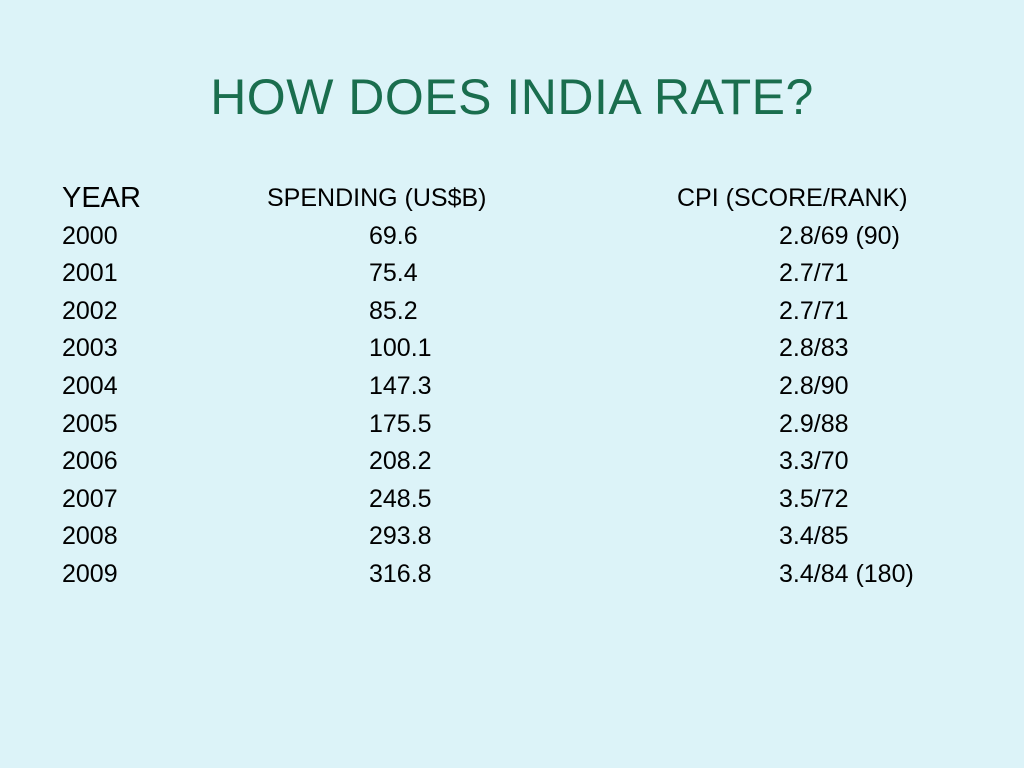  Describe the element at coordinates (90, 235) in the screenshot. I see `year-cell: 2000` at that location.